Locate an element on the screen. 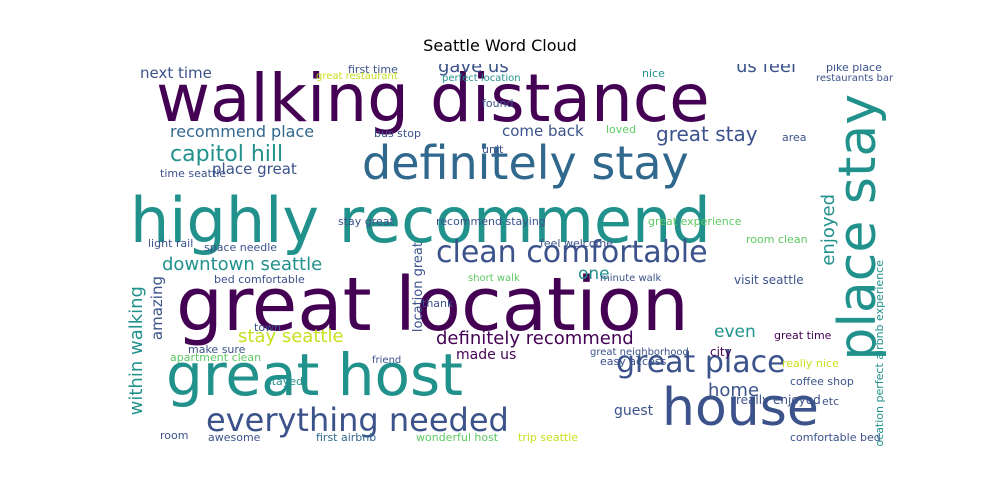 This screenshot has width=1000, height=500. word: first time is located at coordinates (373, 70).